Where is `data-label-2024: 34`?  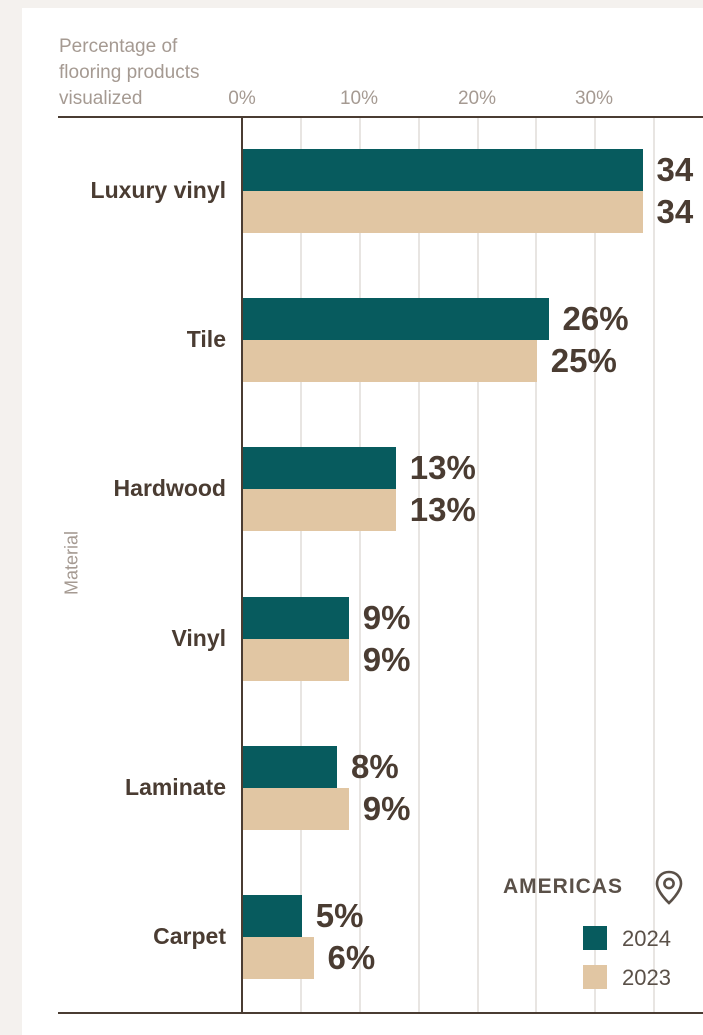 data-label-2024: 34 is located at coordinates (675, 169).